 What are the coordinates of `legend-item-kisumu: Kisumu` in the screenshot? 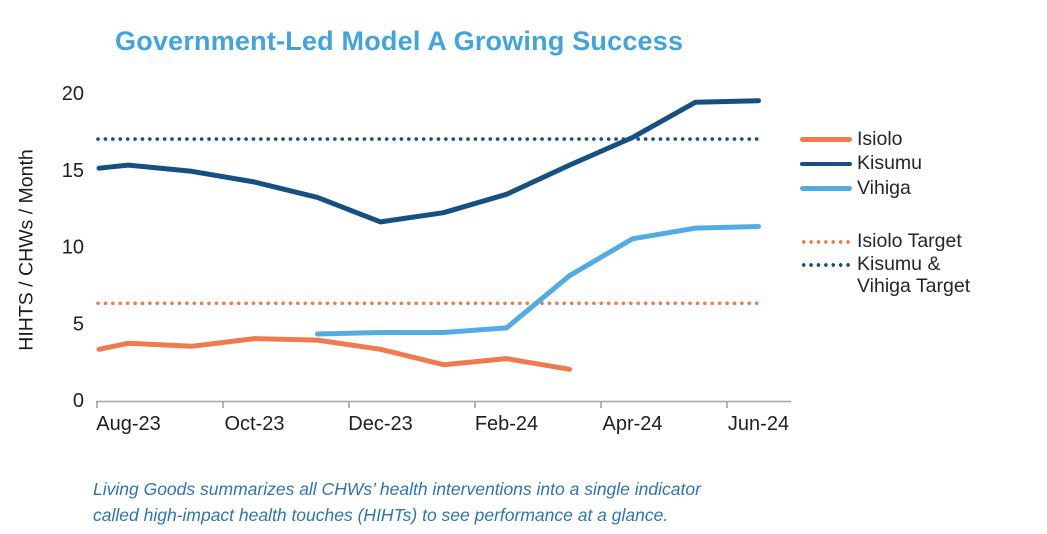 It's located at (922, 164).